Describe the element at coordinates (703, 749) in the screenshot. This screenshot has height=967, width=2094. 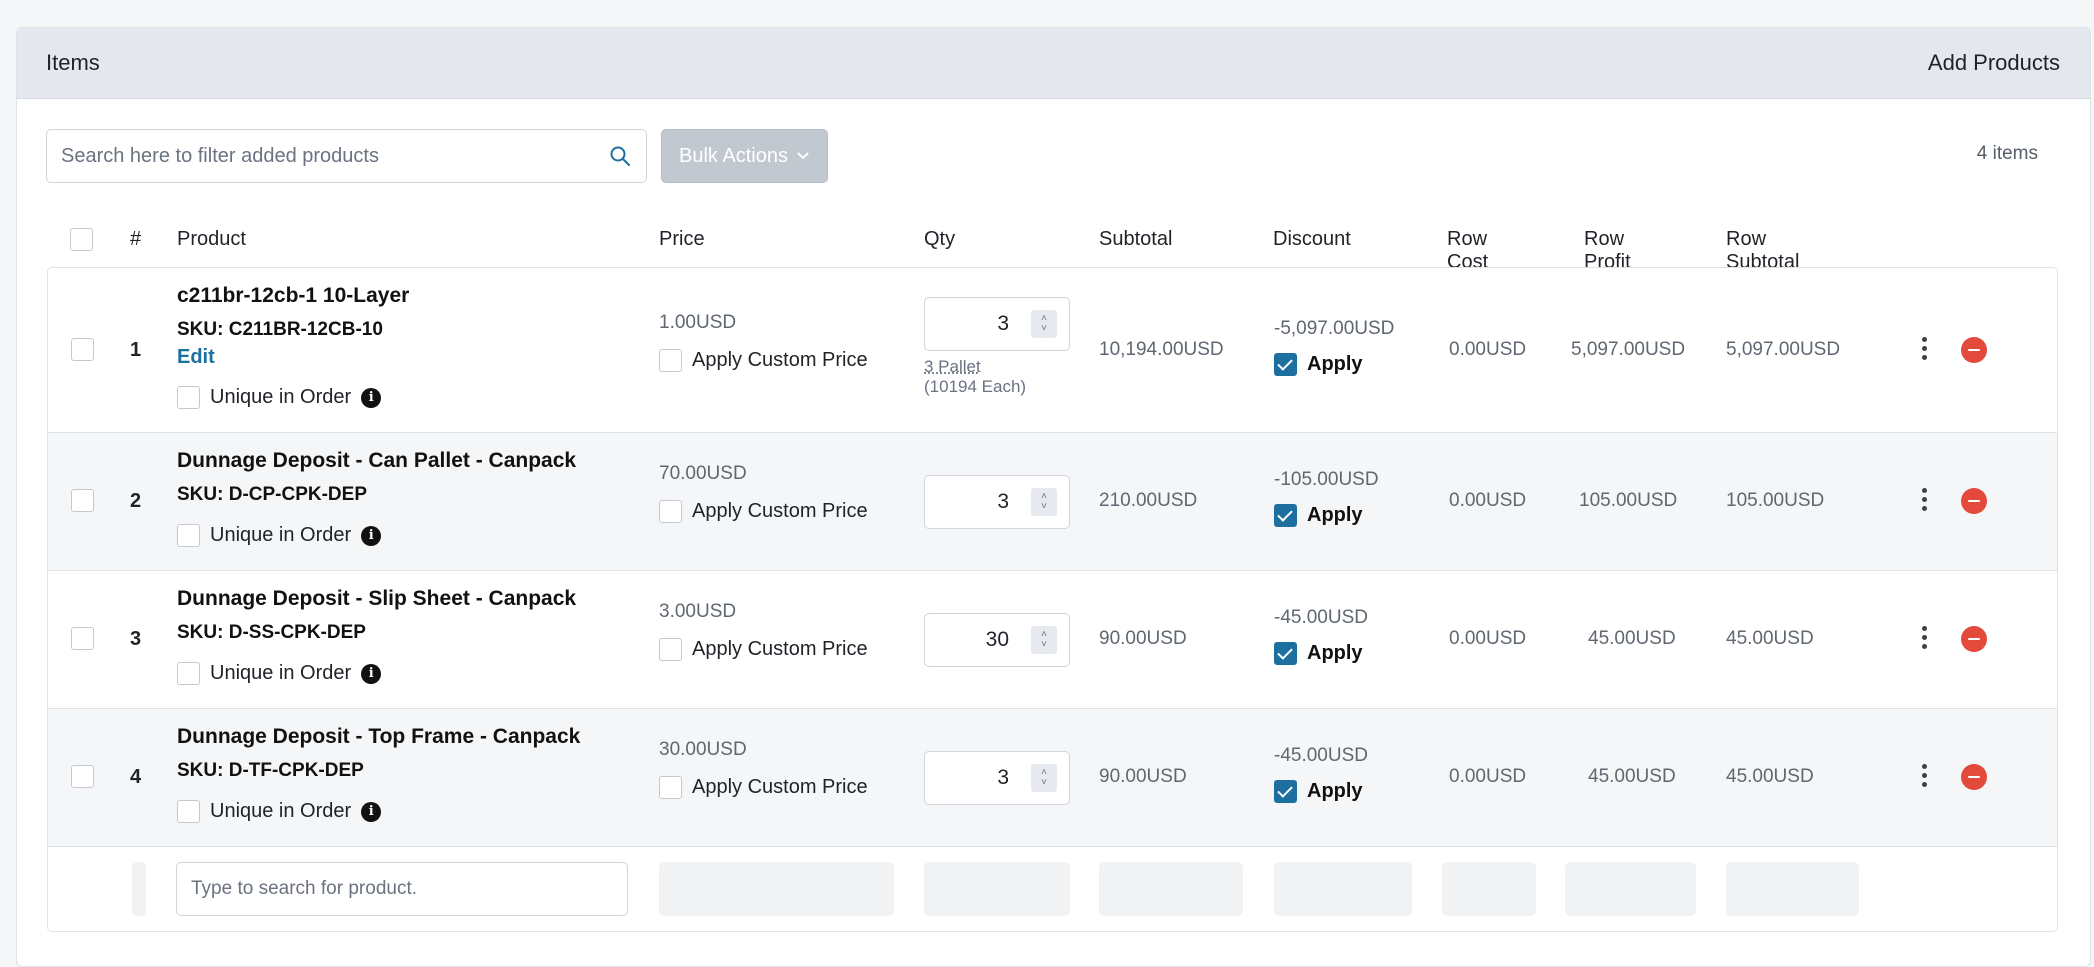
I see `price-value: 30.00USD` at that location.